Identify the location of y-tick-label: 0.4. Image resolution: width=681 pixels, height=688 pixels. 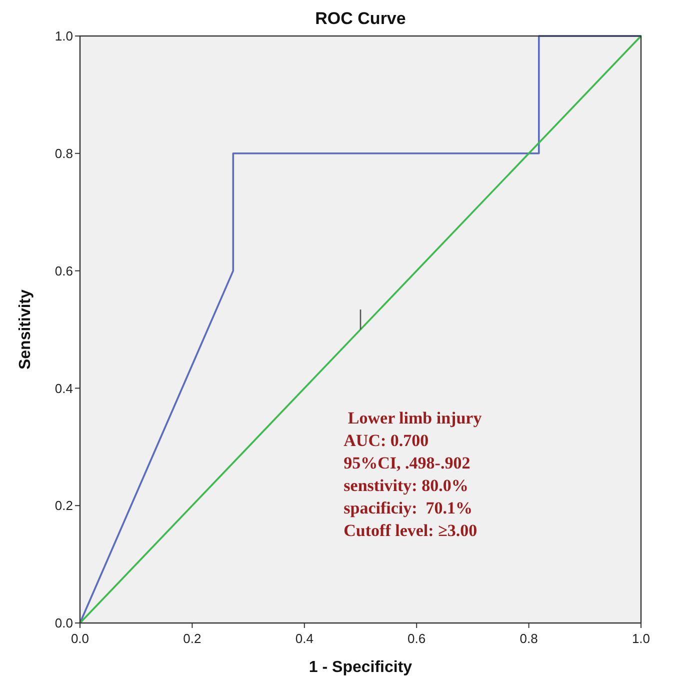
(63, 388).